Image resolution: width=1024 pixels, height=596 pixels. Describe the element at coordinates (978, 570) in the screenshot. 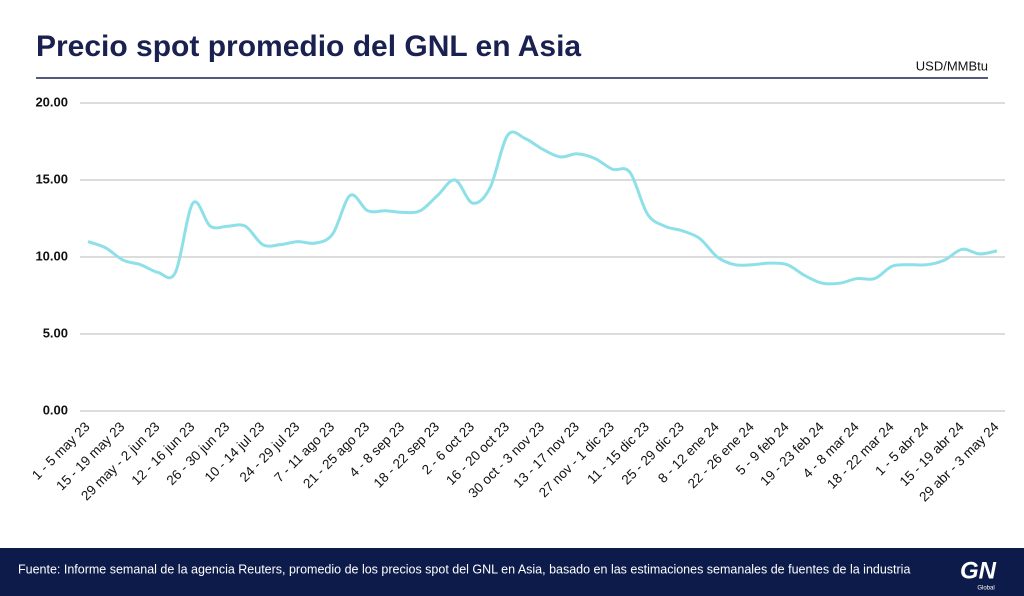

I see `logo: GN` at that location.